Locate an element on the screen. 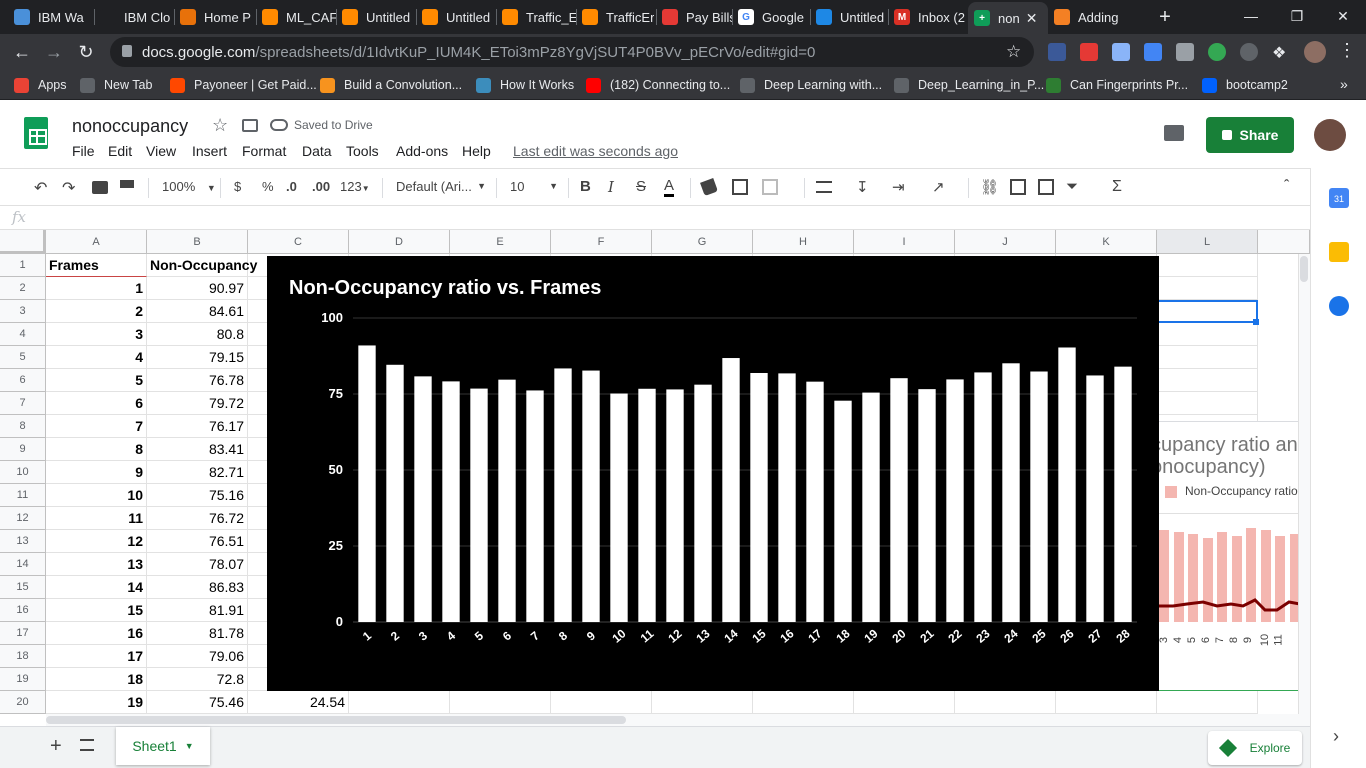 This screenshot has width=1366, height=768. grid-cell: 81.91 is located at coordinates (197, 610).